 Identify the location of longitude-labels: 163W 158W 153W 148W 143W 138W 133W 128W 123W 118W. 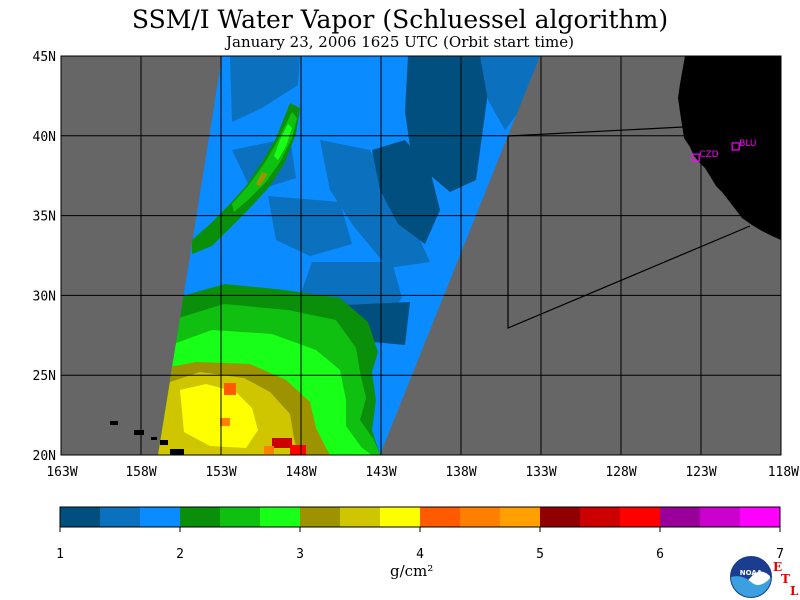
(422, 472).